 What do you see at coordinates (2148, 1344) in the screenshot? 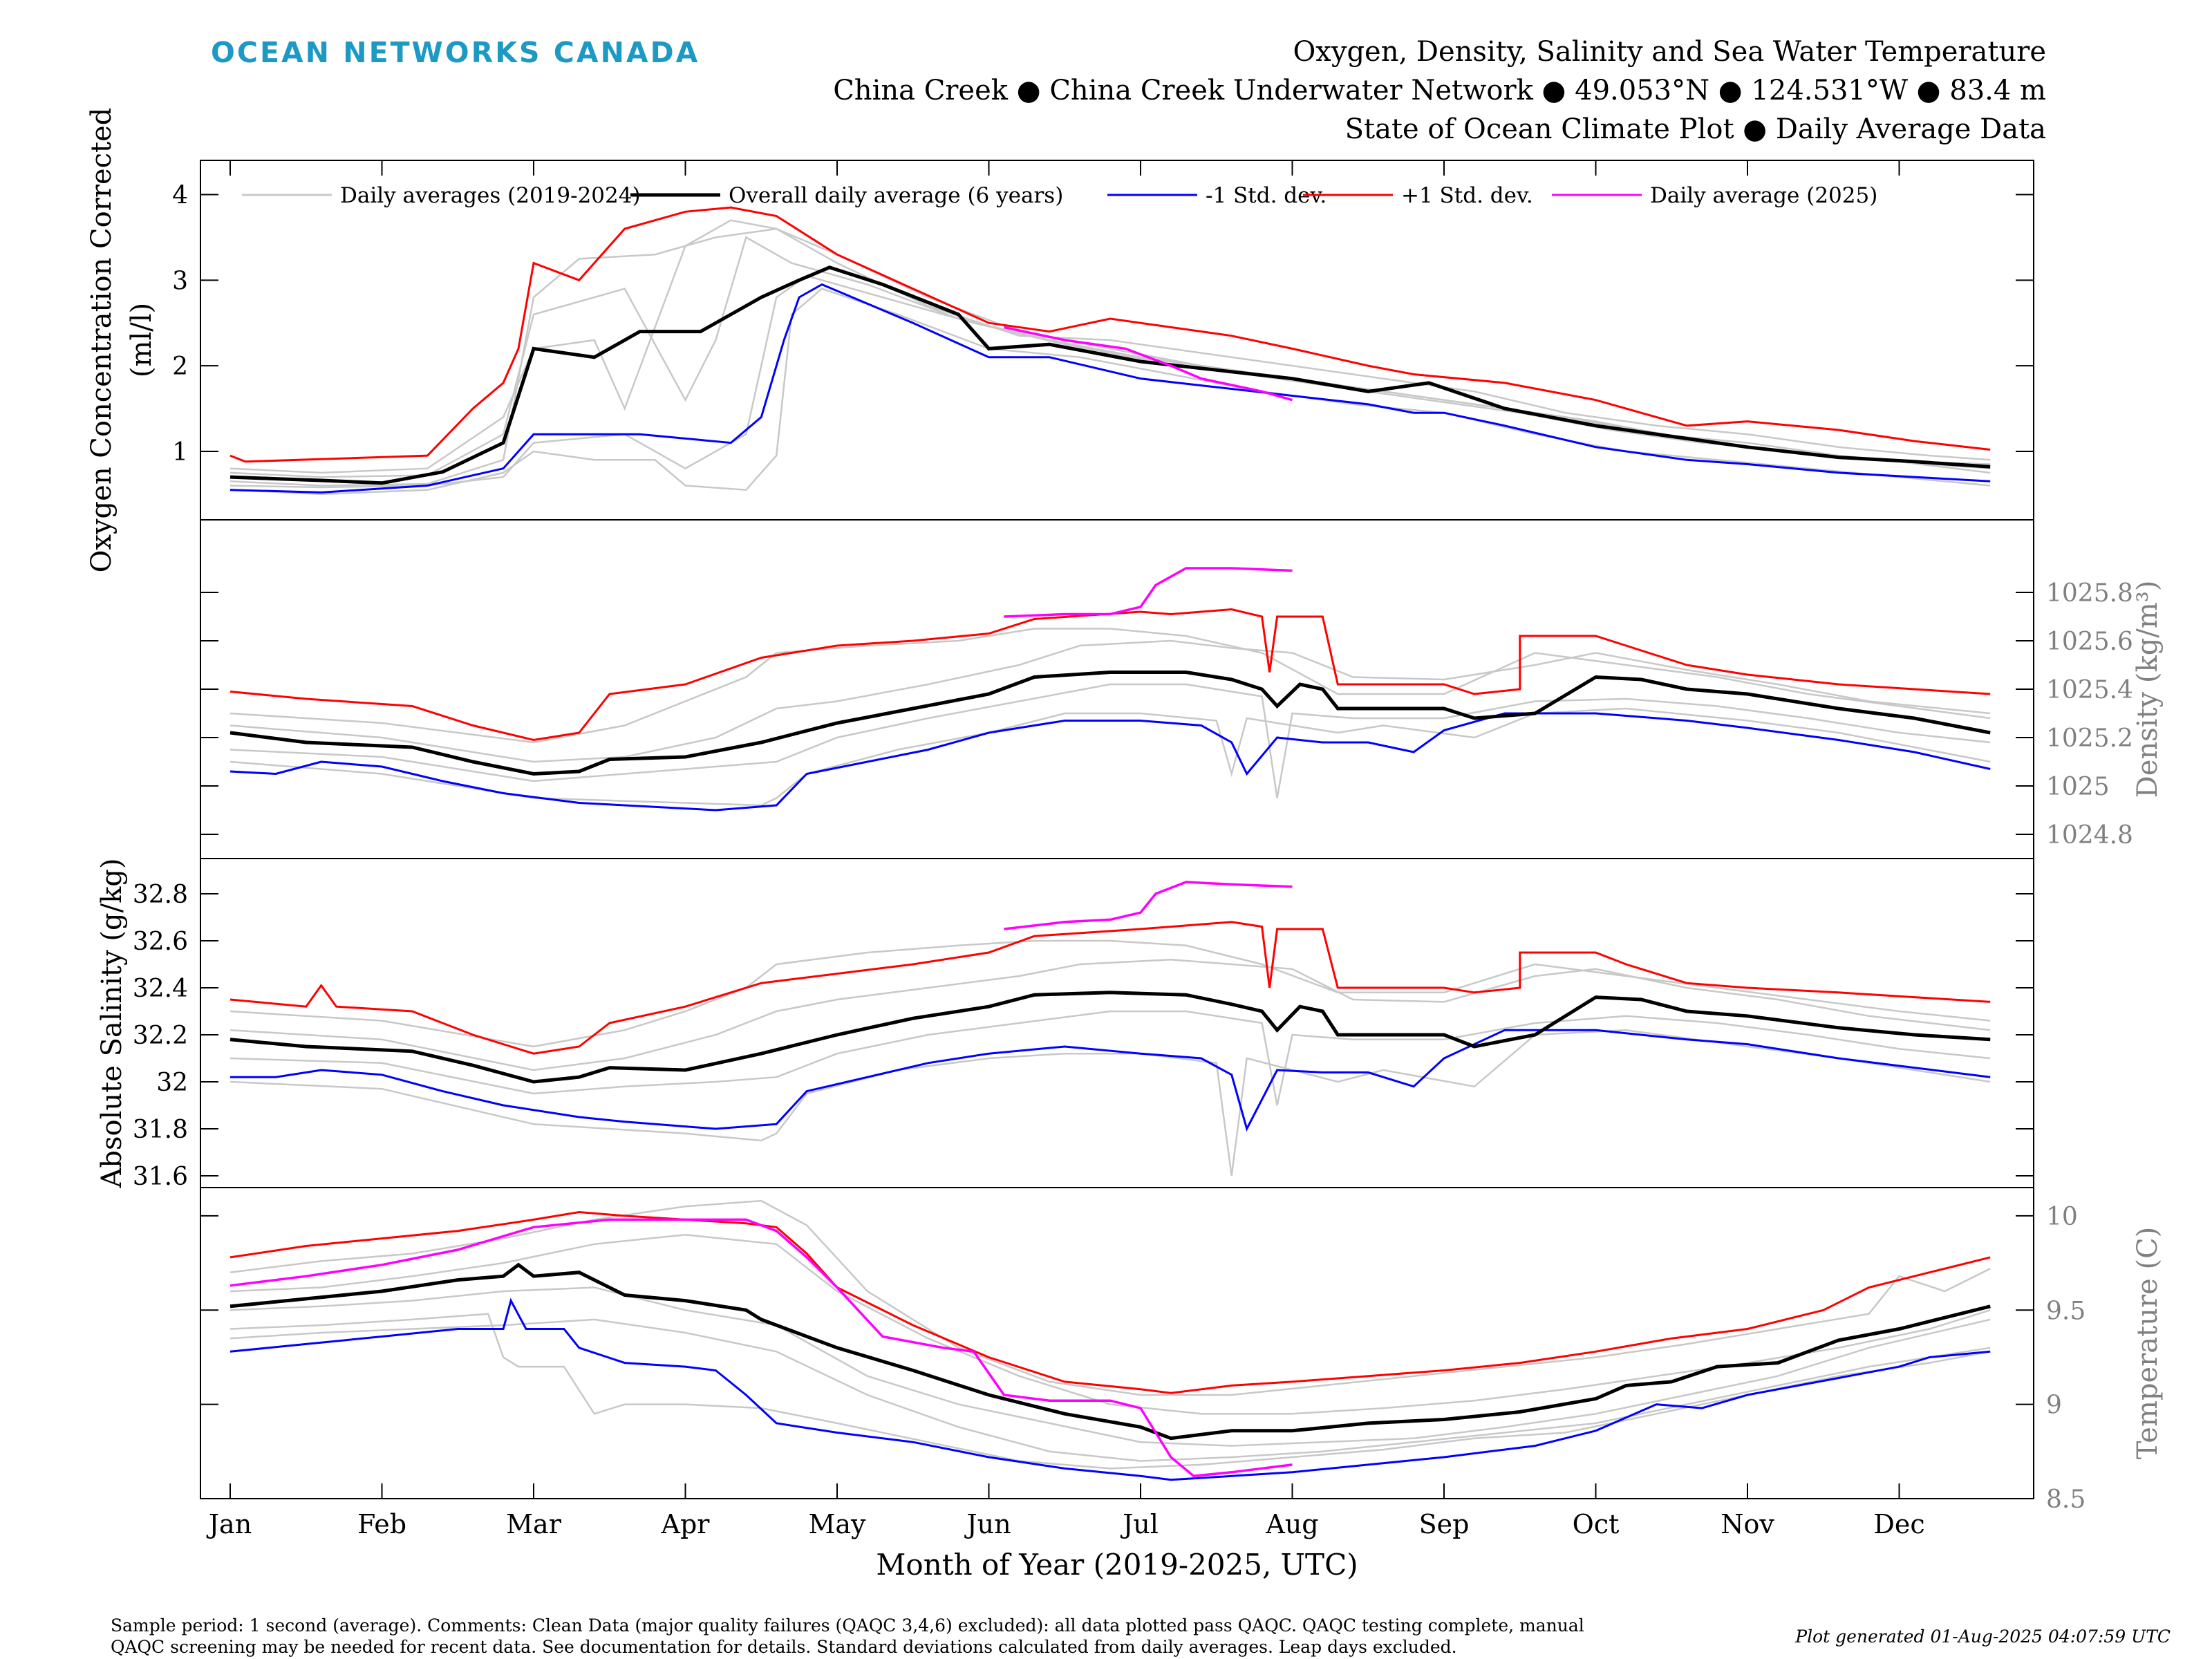
I see `temperature-axis-label: Temperature (C)` at bounding box center [2148, 1344].